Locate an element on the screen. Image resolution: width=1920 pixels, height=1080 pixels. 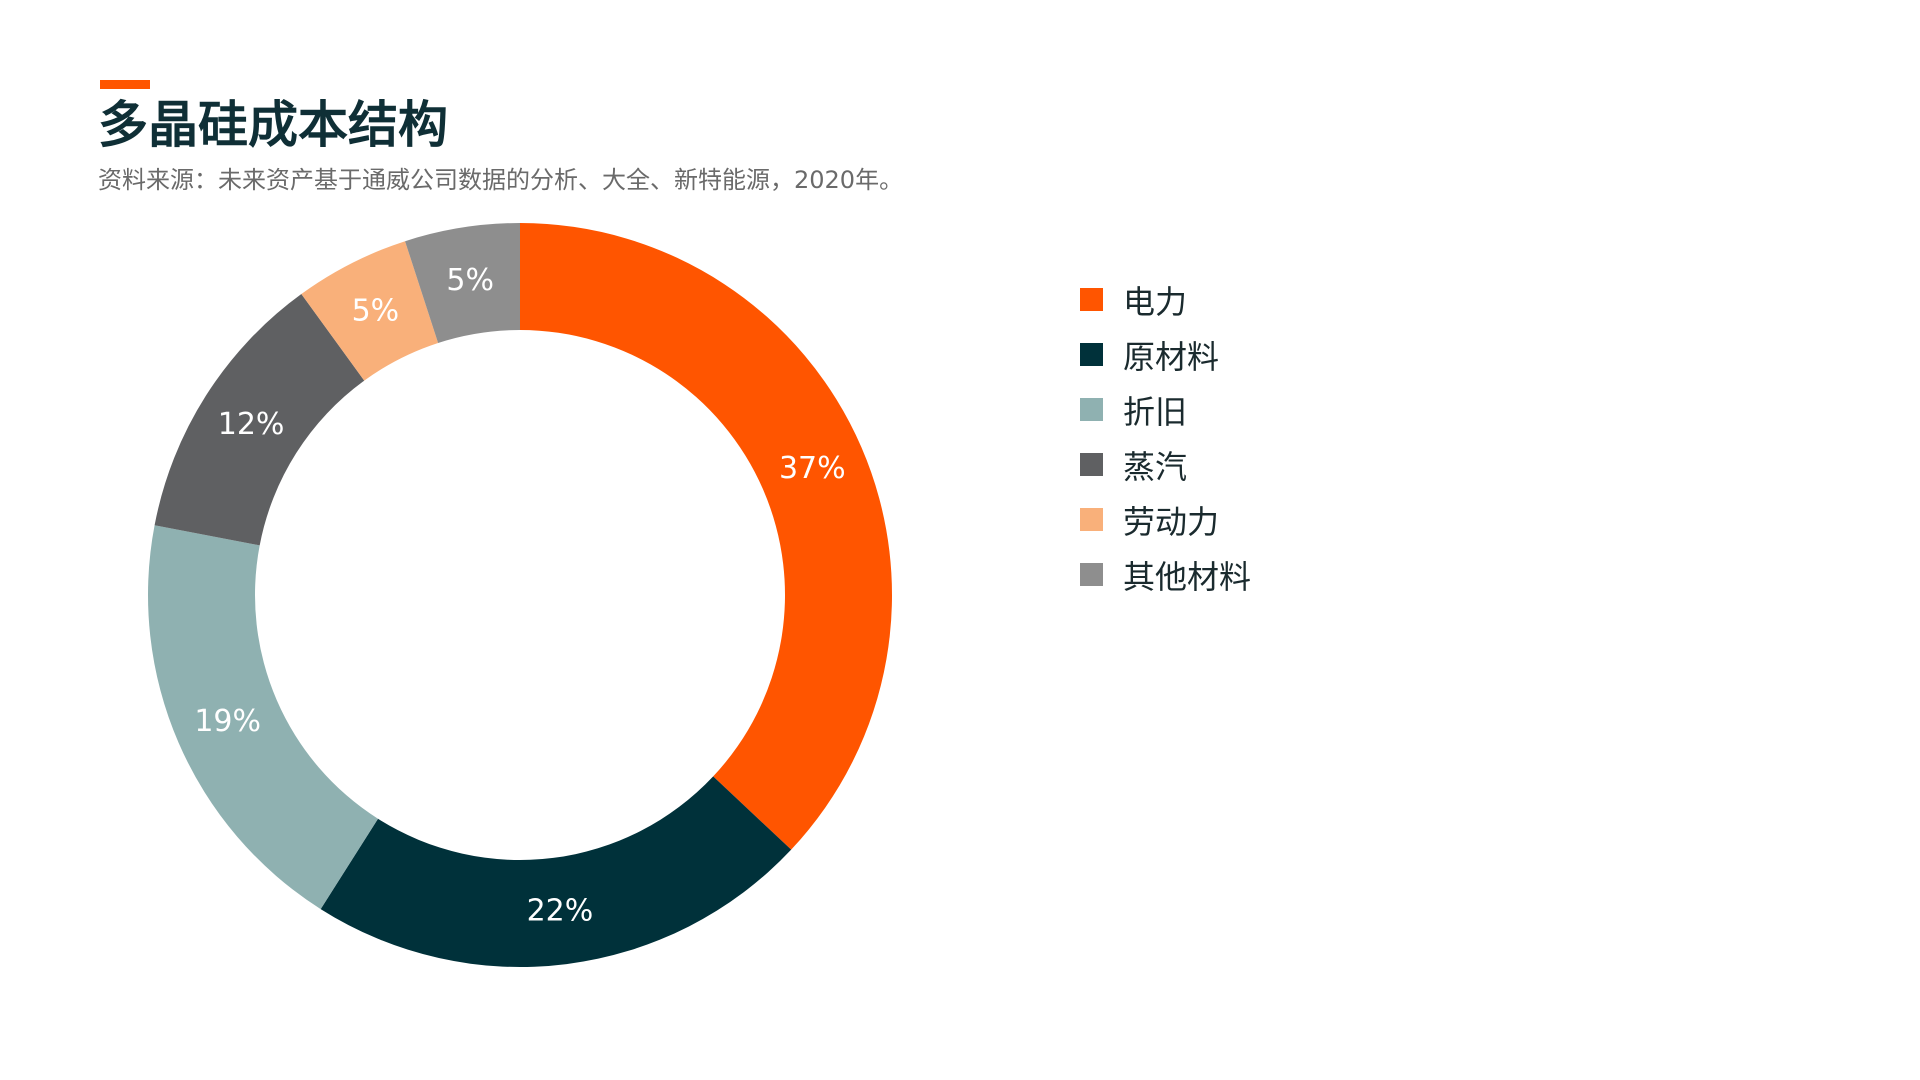
slice-label: 19% is located at coordinates (227, 721).